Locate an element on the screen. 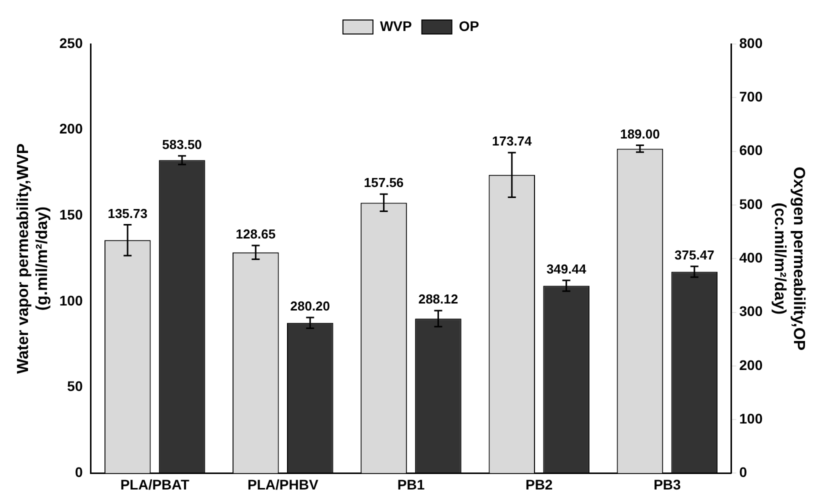 The width and height of the screenshot is (822, 498). y-axis-title: Water vapor permeability,WVP (g.mil/m²/day) is located at coordinates (33, 258).